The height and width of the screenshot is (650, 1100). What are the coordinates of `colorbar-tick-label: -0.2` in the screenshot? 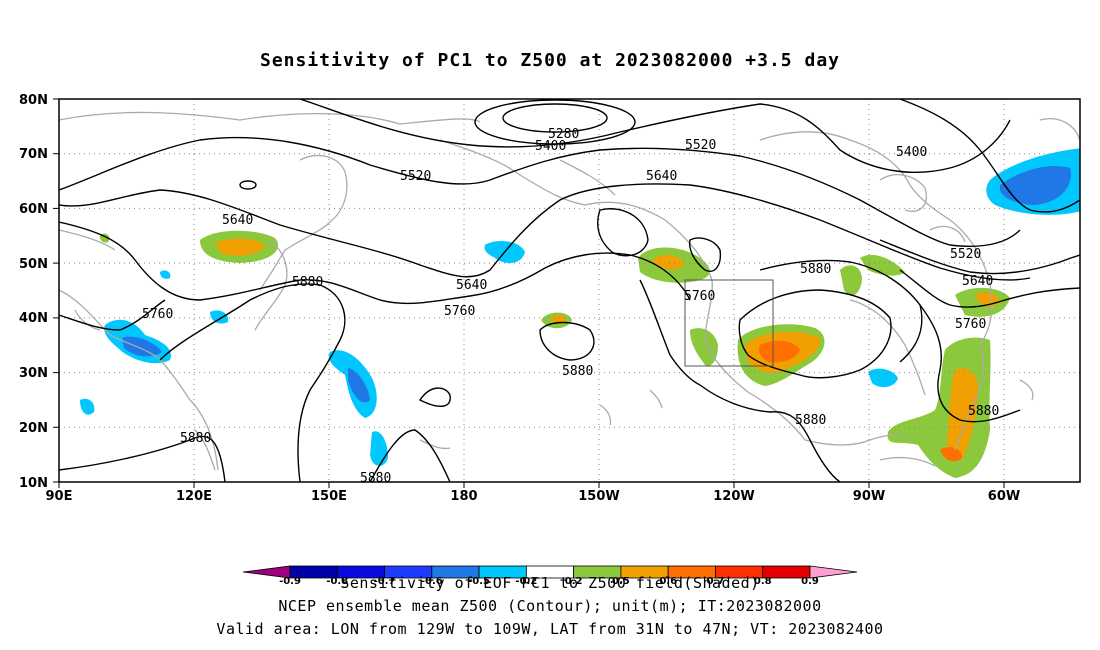 It's located at (526, 581).